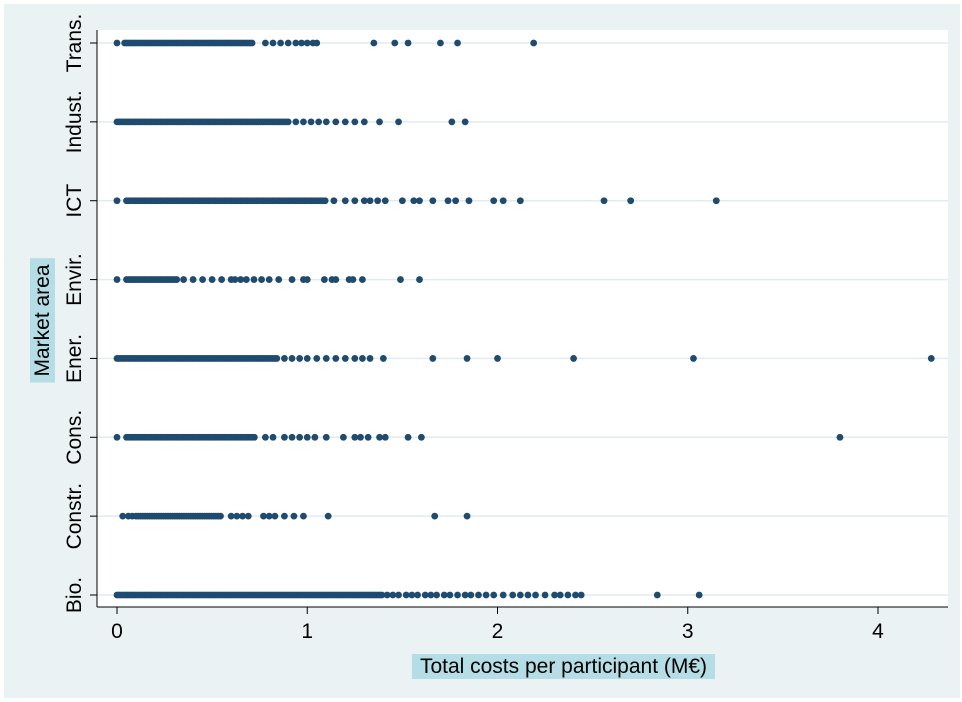 The image size is (962, 702). Describe the element at coordinates (74, 358) in the screenshot. I see `y-tick-label-ener: Ener.` at that location.